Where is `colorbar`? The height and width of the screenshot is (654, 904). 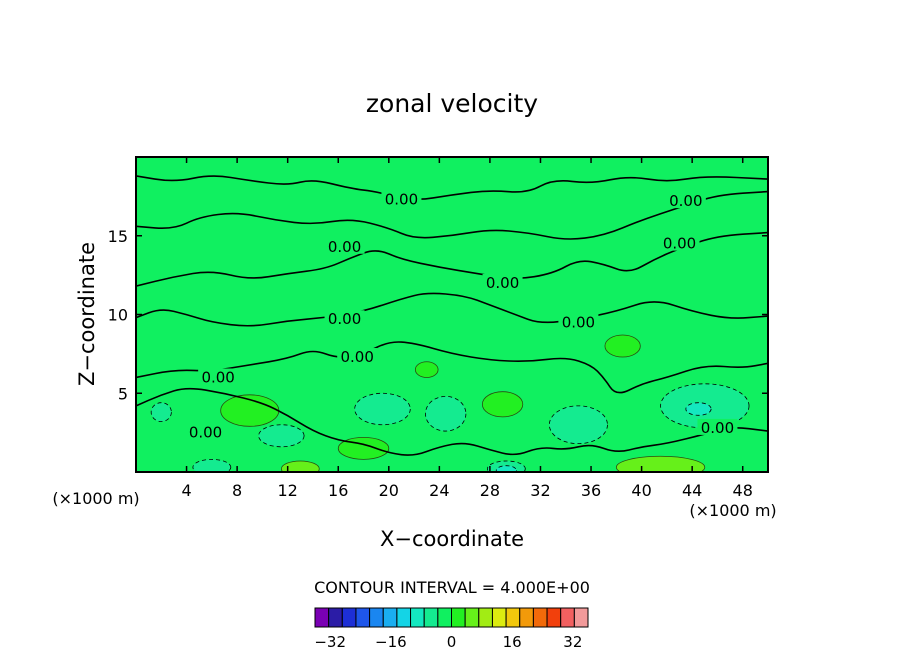
colorbar is located at coordinates (451, 617).